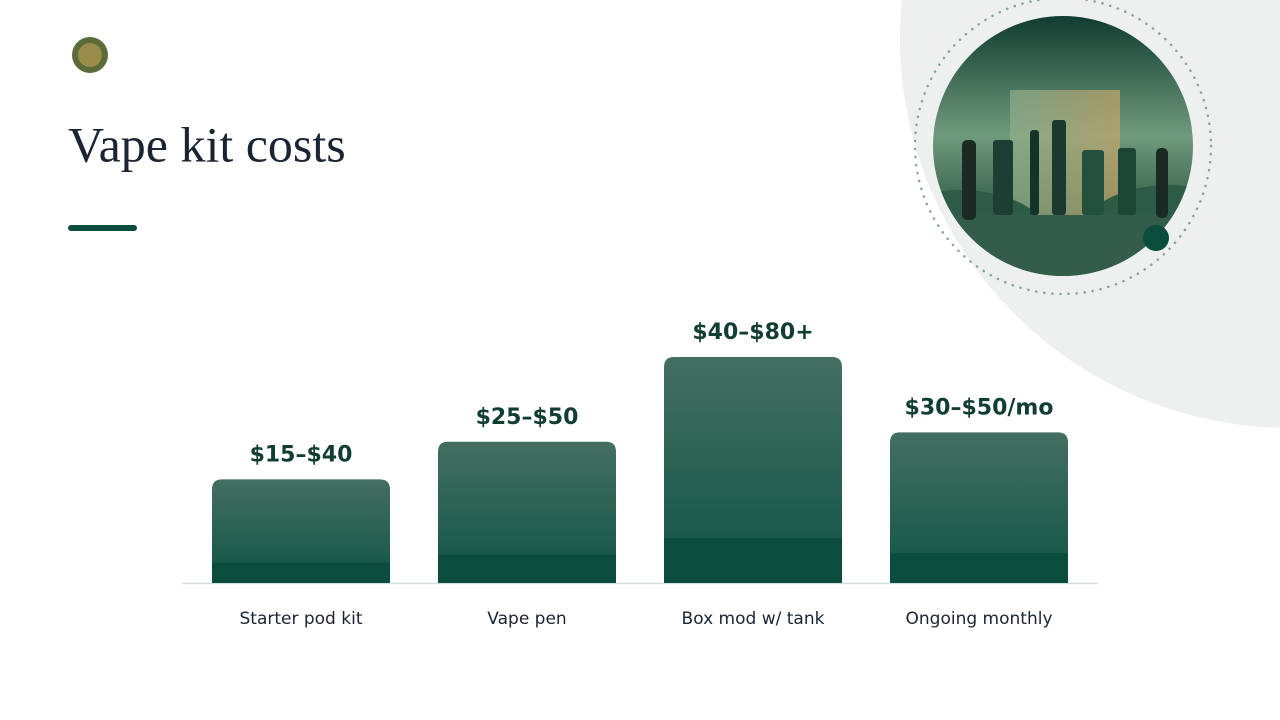 This screenshot has width=1280, height=720. I want to click on category-label: Box mod w/ tank, so click(753, 619).